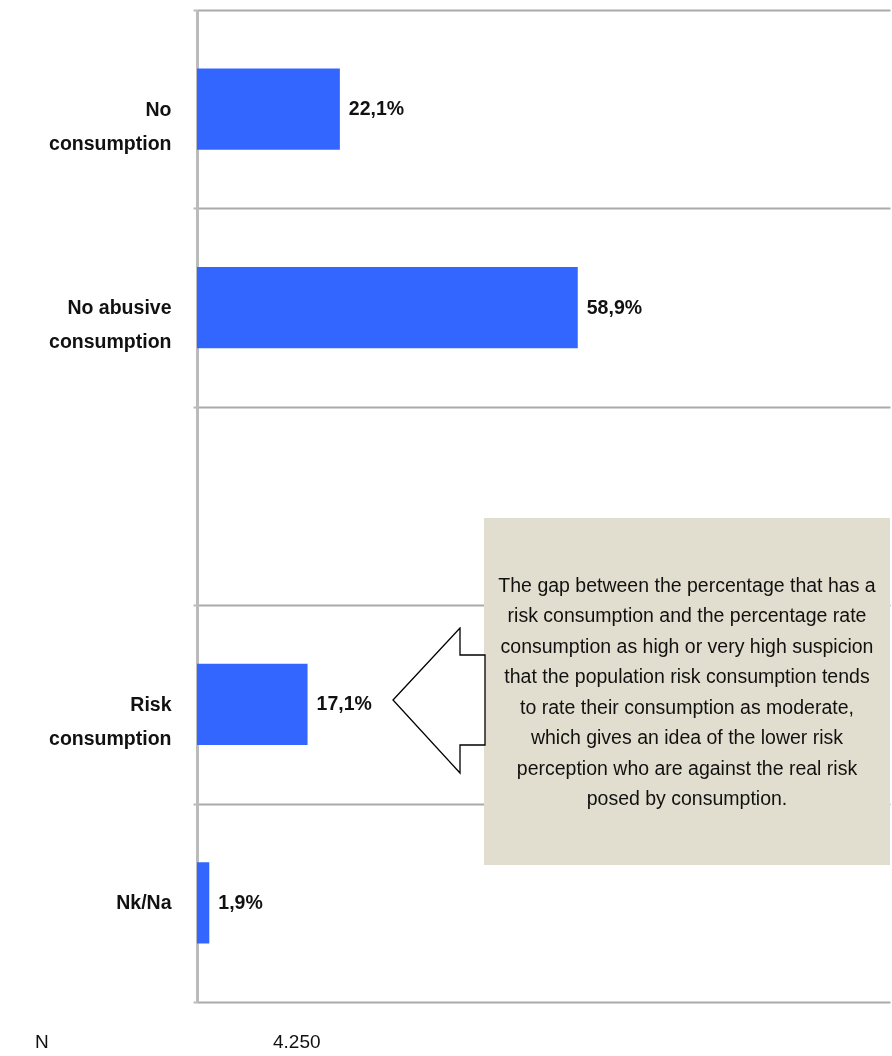 This screenshot has width=892, height=1056. What do you see at coordinates (144, 902) in the screenshot?
I see `y-tick-label: Nk/Na` at bounding box center [144, 902].